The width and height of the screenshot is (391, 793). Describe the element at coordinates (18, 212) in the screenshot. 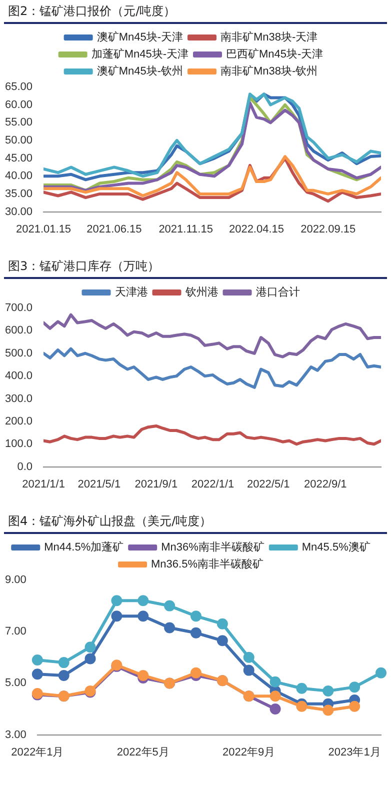

I see `y-tick-label: 30.00` at that location.